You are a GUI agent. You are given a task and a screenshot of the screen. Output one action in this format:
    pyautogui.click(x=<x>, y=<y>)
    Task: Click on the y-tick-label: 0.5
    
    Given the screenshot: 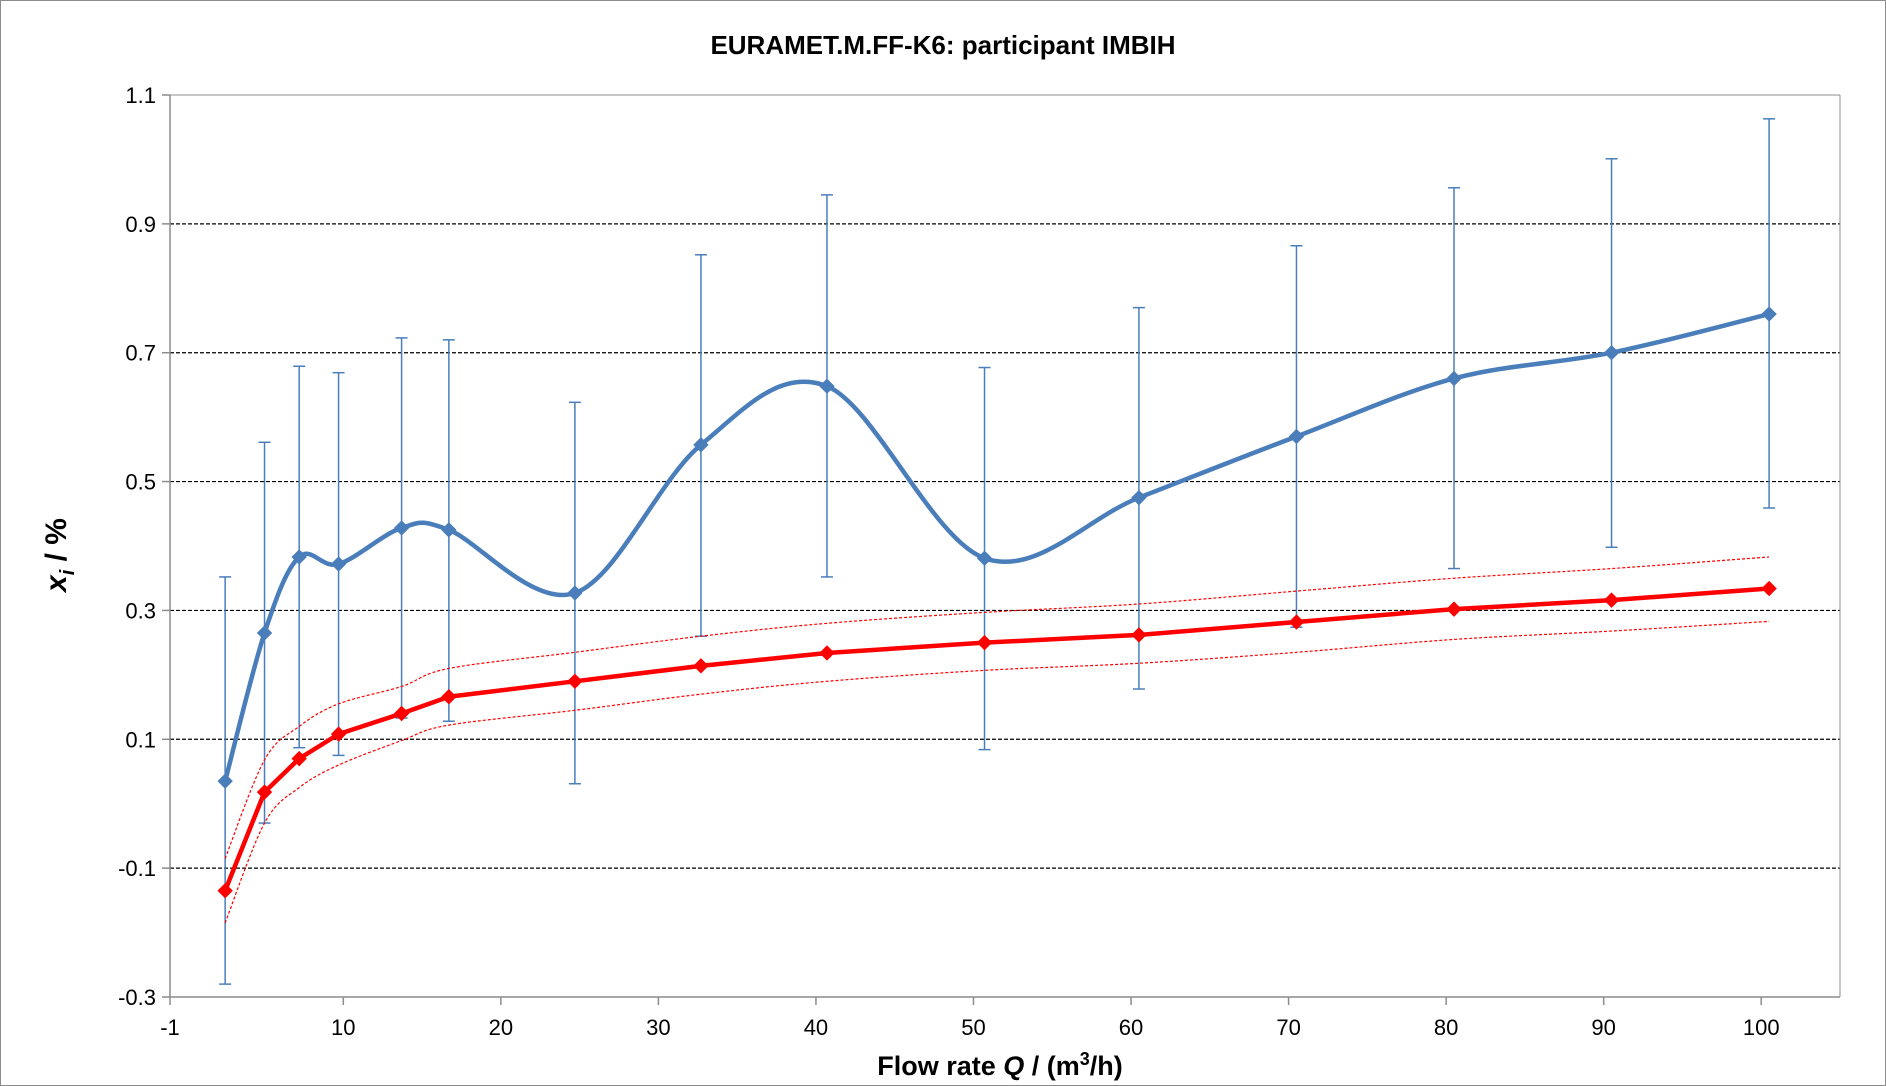 What is the action you would take?
    pyautogui.click(x=140, y=482)
    